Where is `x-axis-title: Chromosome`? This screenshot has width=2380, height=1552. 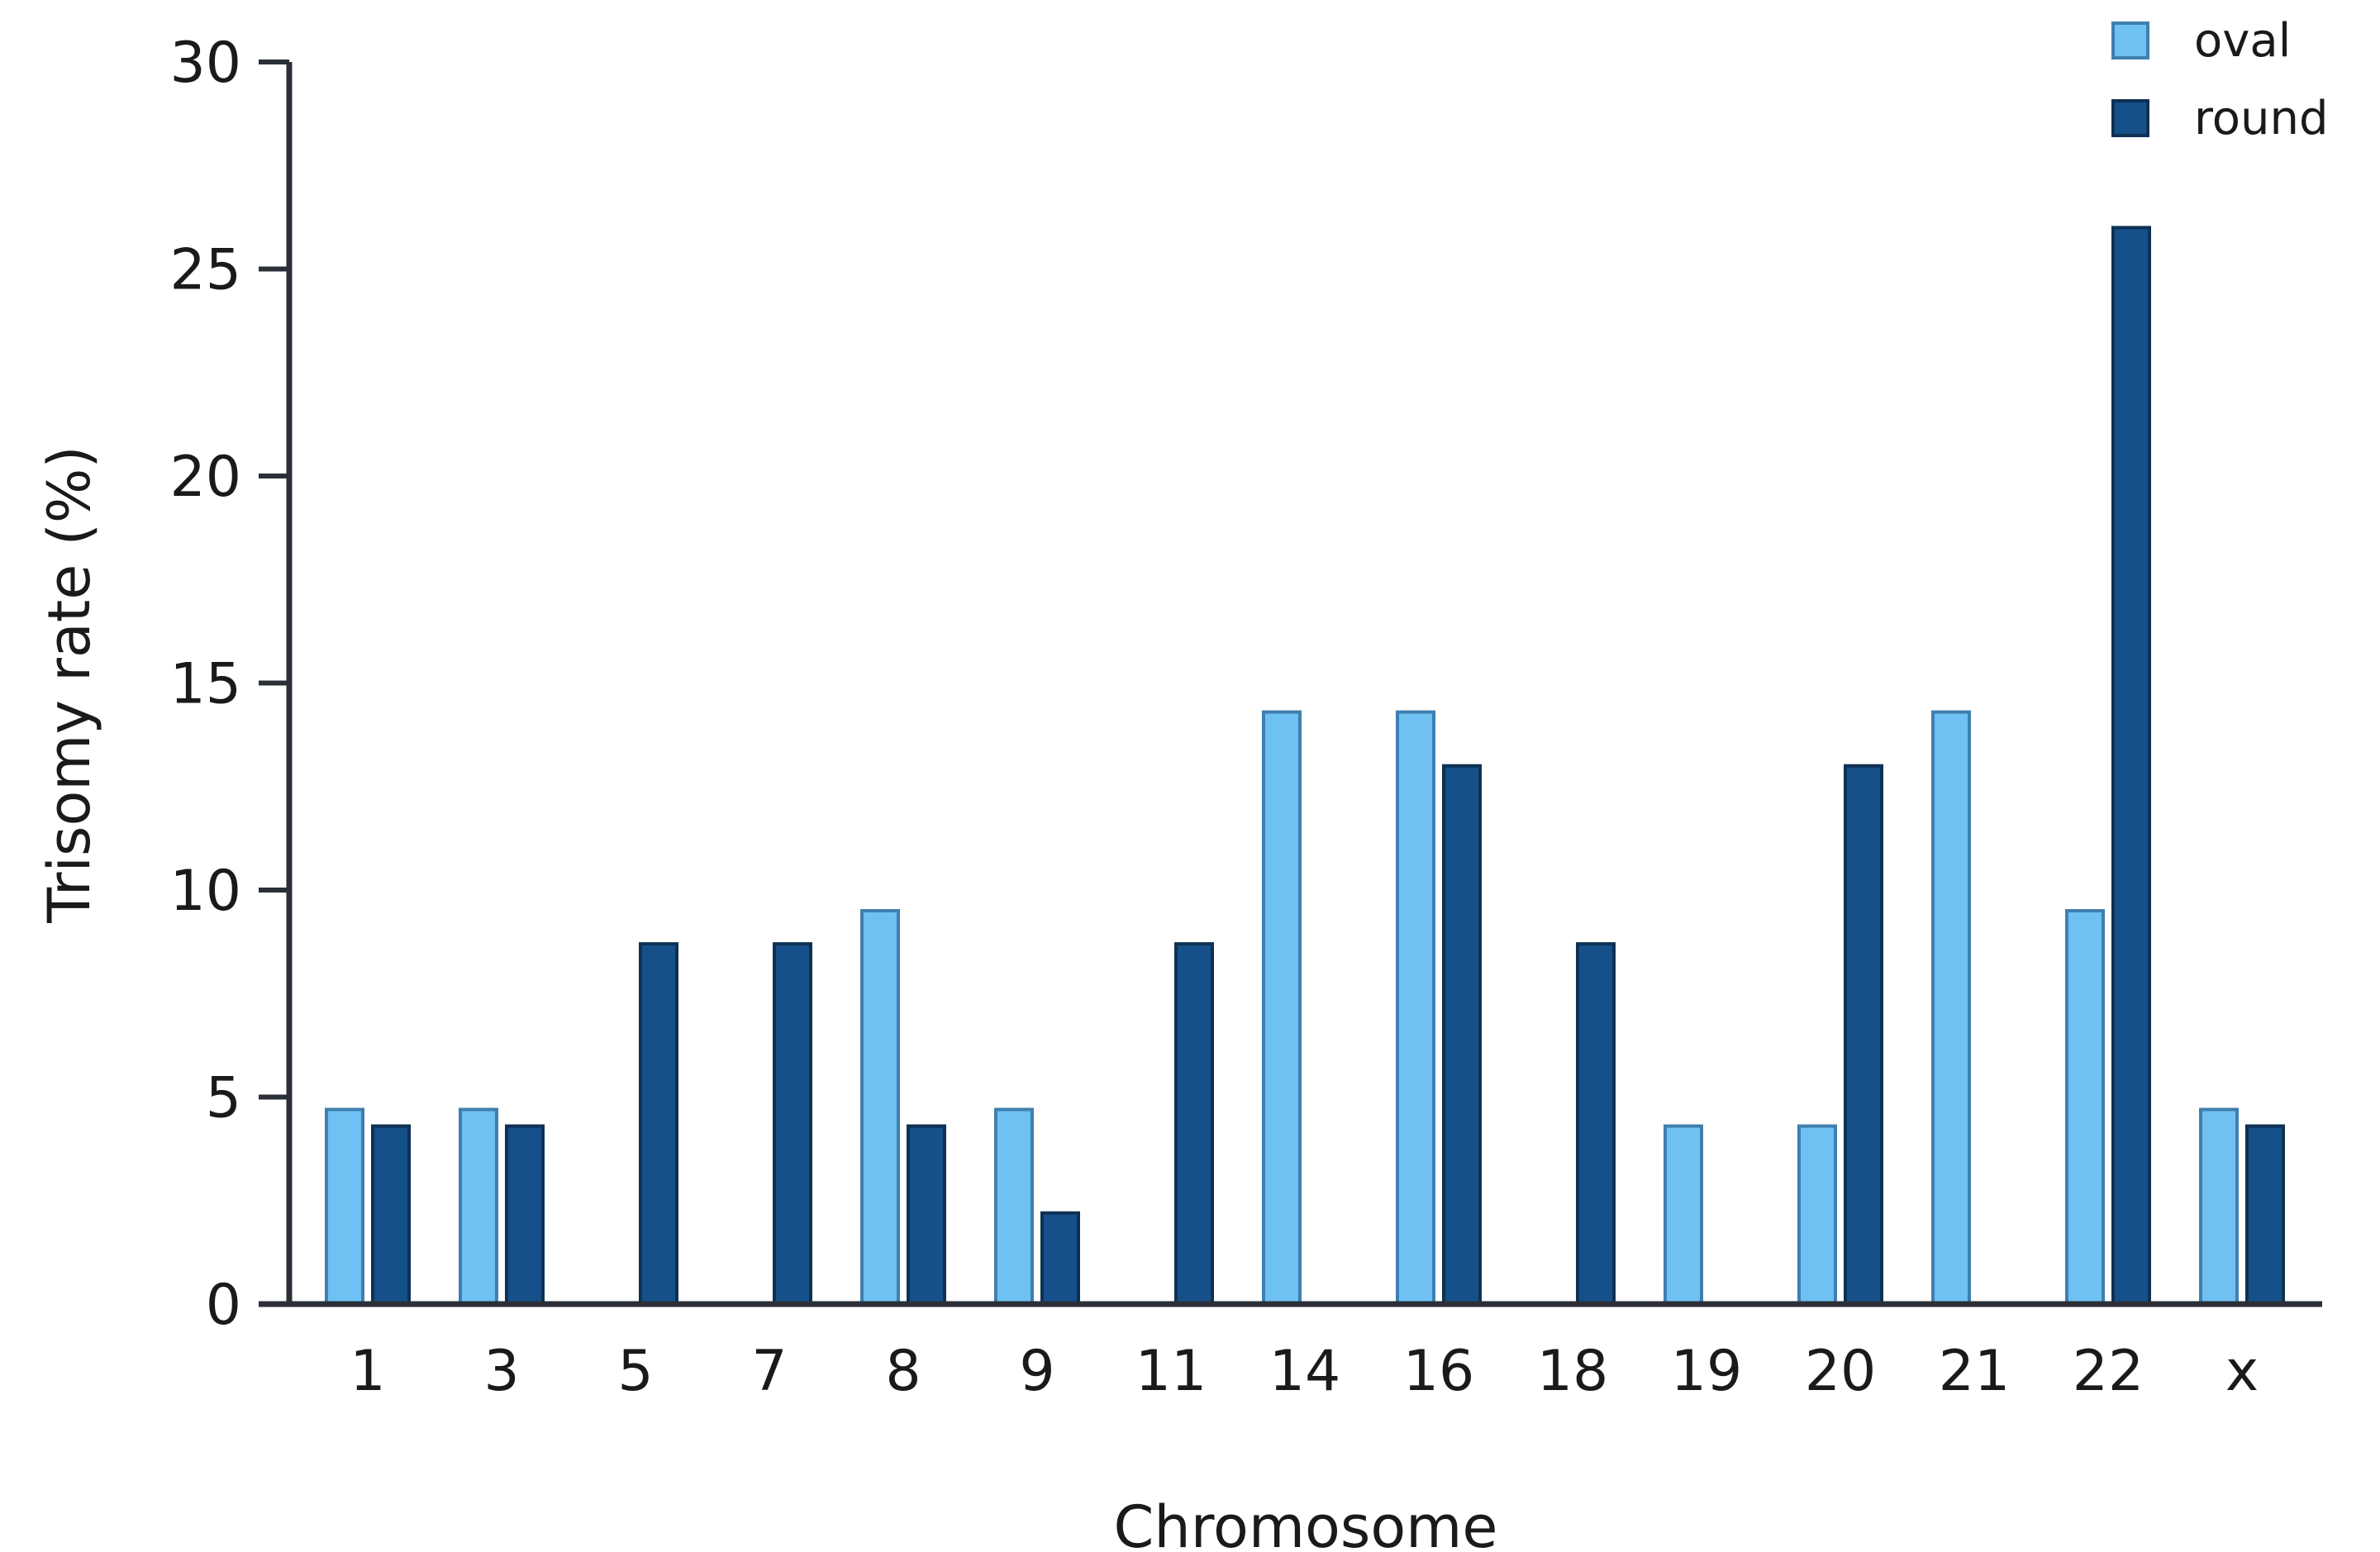 x-axis-title: Chromosome is located at coordinates (1306, 1522).